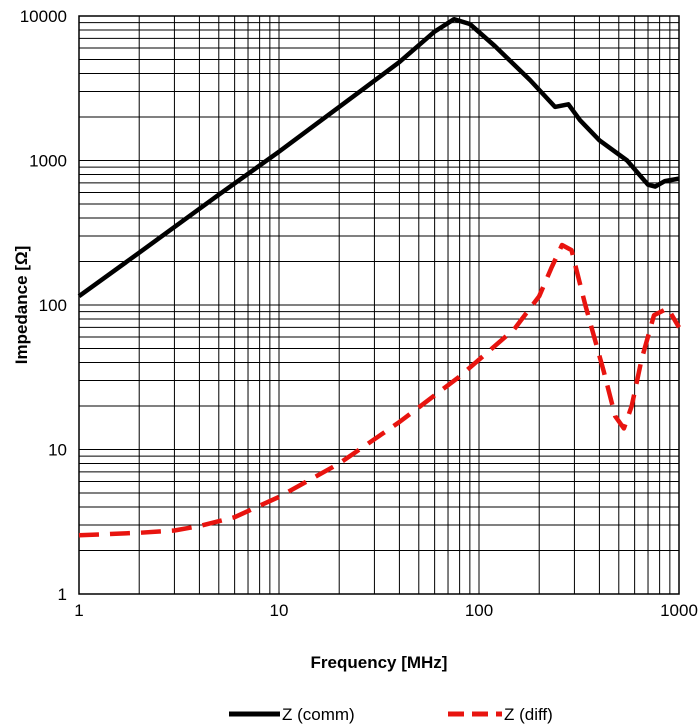 The width and height of the screenshot is (700, 728). What do you see at coordinates (679, 610) in the screenshot?
I see `x-tick-label: 1000` at bounding box center [679, 610].